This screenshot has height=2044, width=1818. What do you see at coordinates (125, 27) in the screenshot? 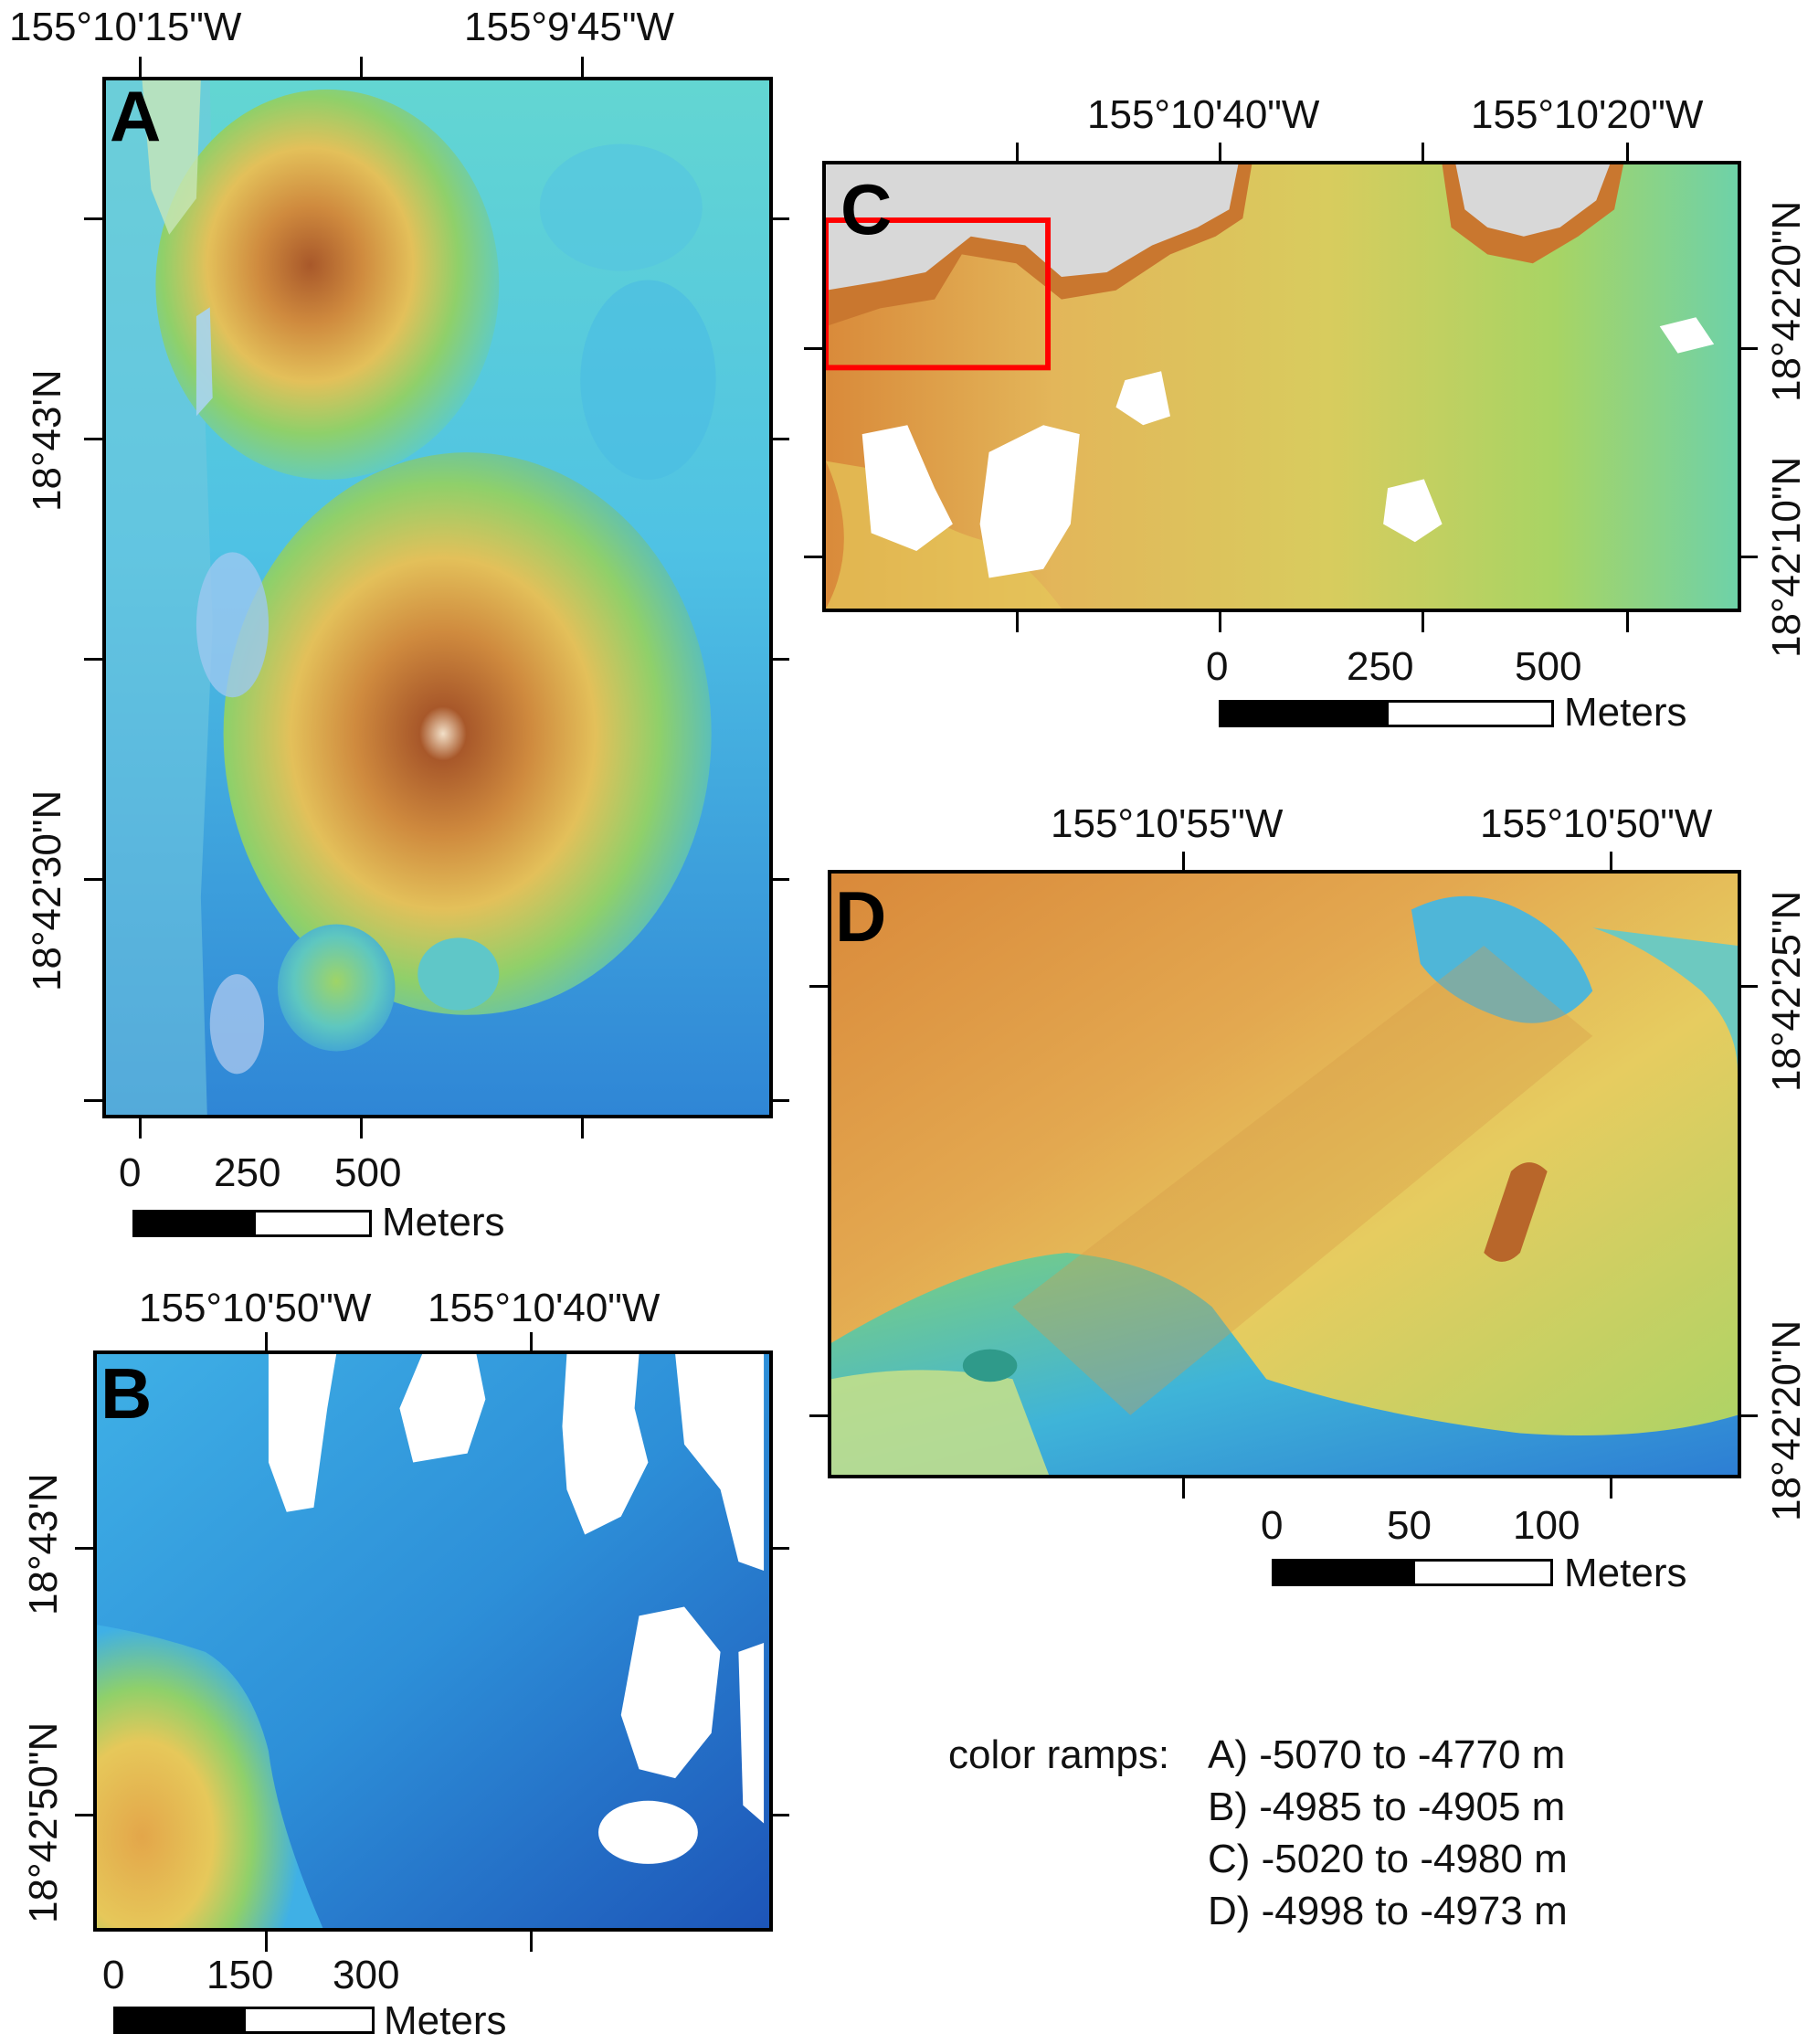
I see `panel-a-lon-label-1: 155°10'15"W` at bounding box center [125, 27].